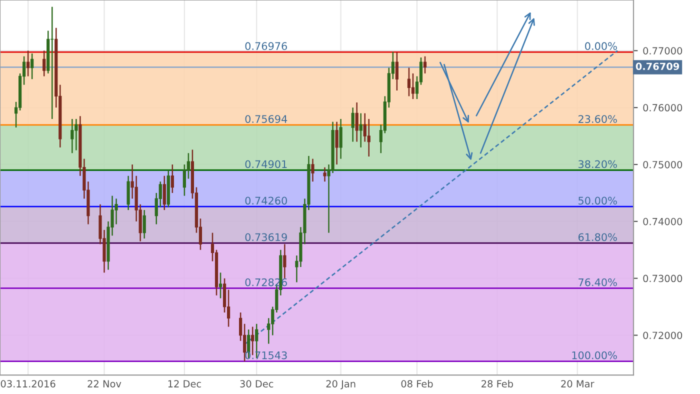  What do you see at coordinates (594, 355) in the screenshot?
I see `annotation: 100.00%` at bounding box center [594, 355].